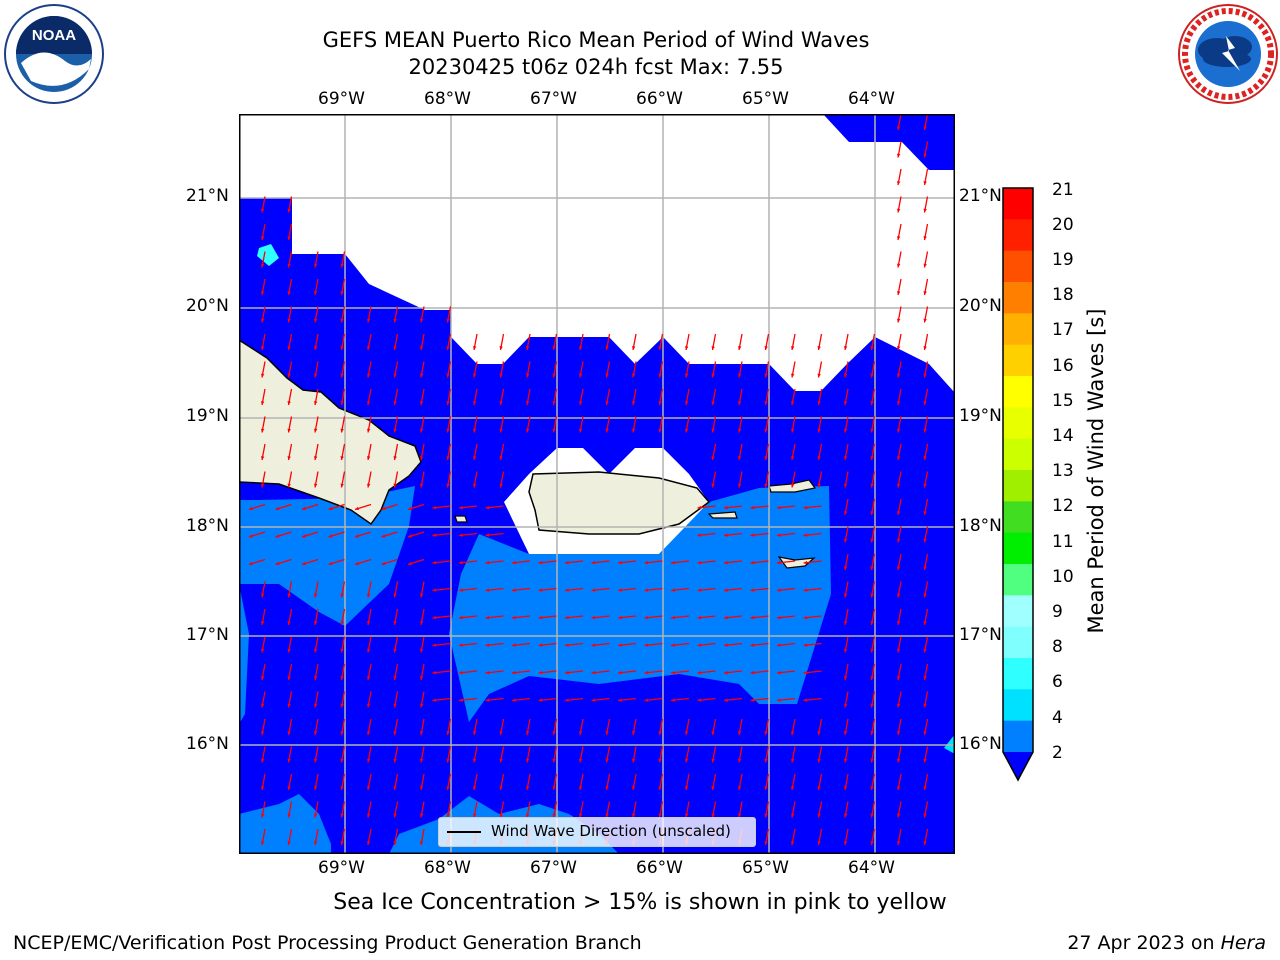 This screenshot has width=1280, height=960. I want to click on noaa-logo: NOAA, so click(54, 54).